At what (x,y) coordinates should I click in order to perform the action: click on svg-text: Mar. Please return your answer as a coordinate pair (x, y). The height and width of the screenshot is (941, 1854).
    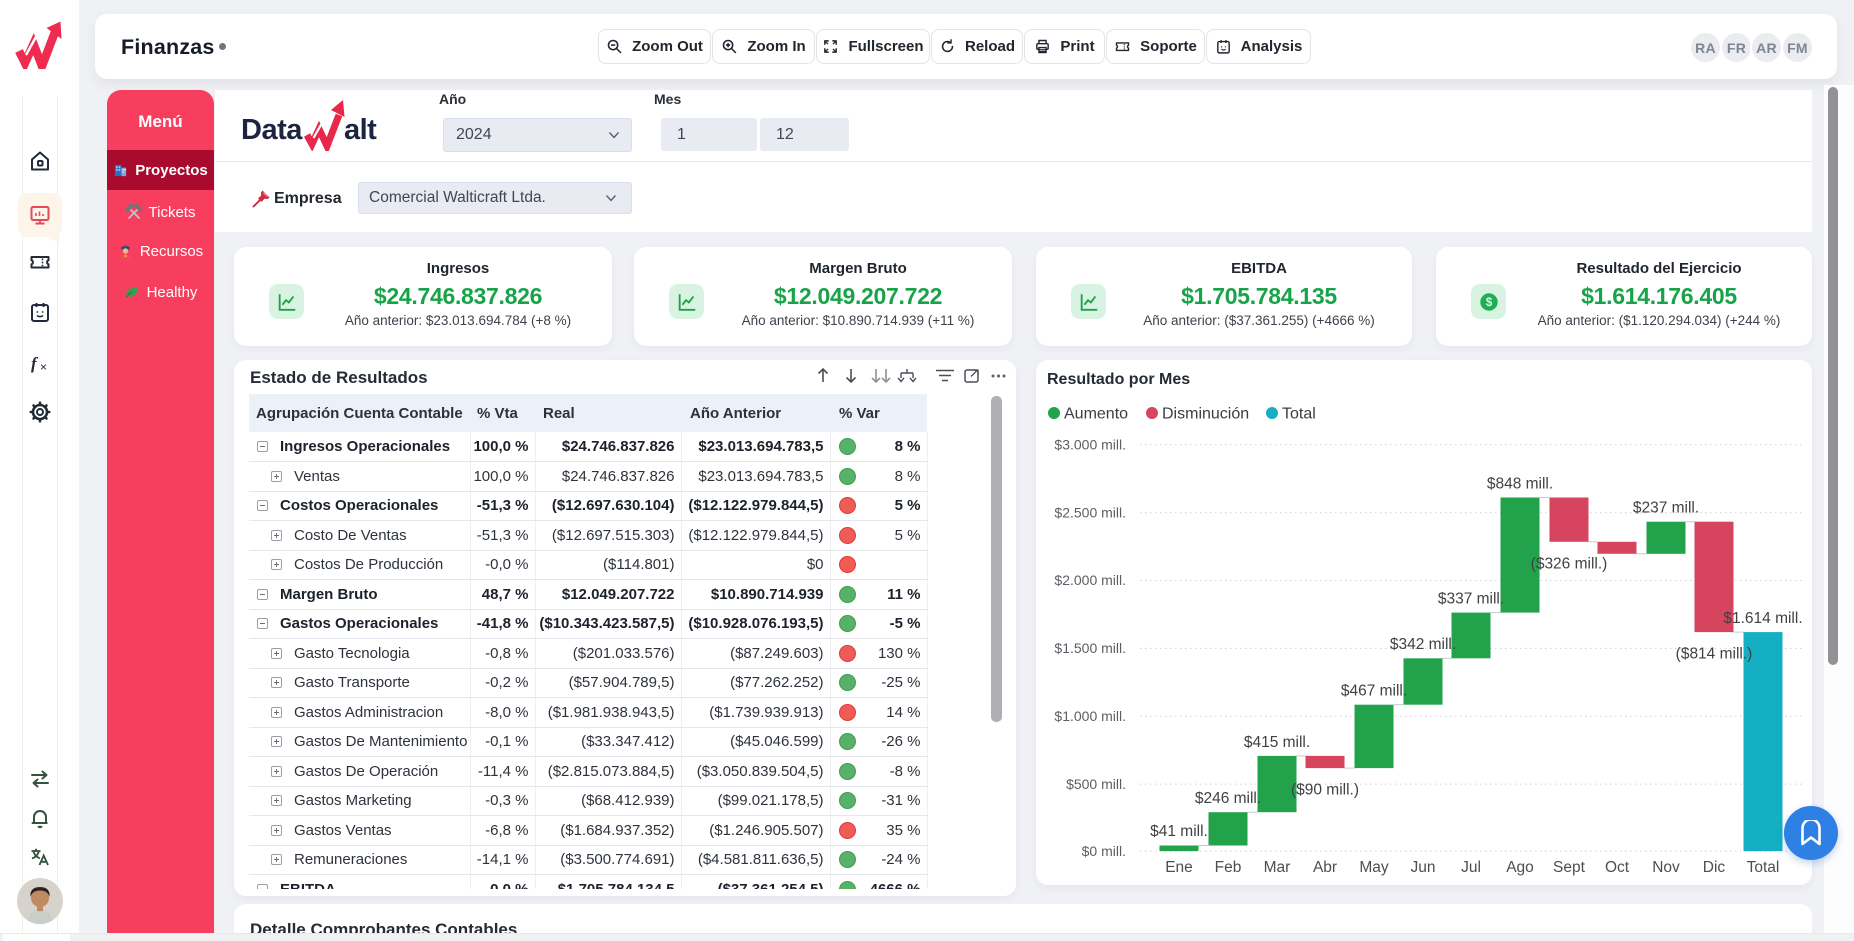
    Looking at the image, I should click on (1277, 867).